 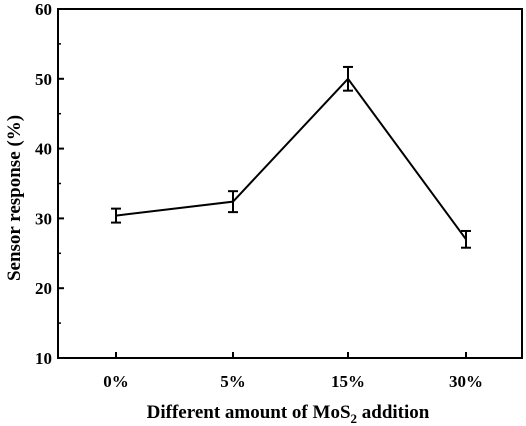 What do you see at coordinates (466, 381) in the screenshot?
I see `x-tick-label: 30%` at bounding box center [466, 381].